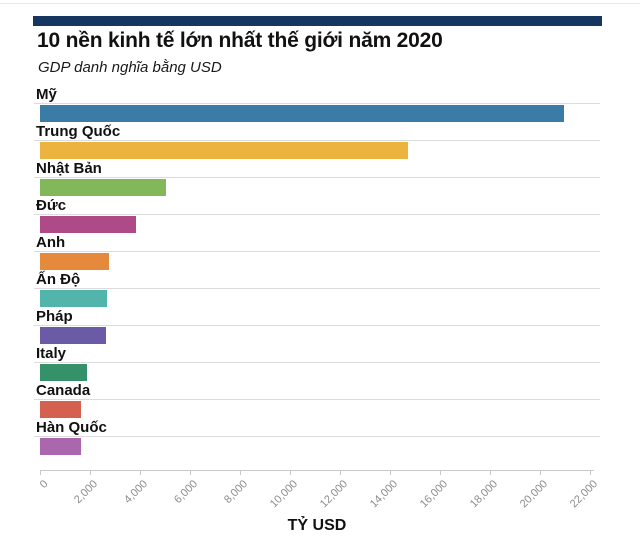 Image resolution: width=640 pixels, height=550 pixels. What do you see at coordinates (46, 94) in the screenshot?
I see `bar-category-label: Mỹ` at bounding box center [46, 94].